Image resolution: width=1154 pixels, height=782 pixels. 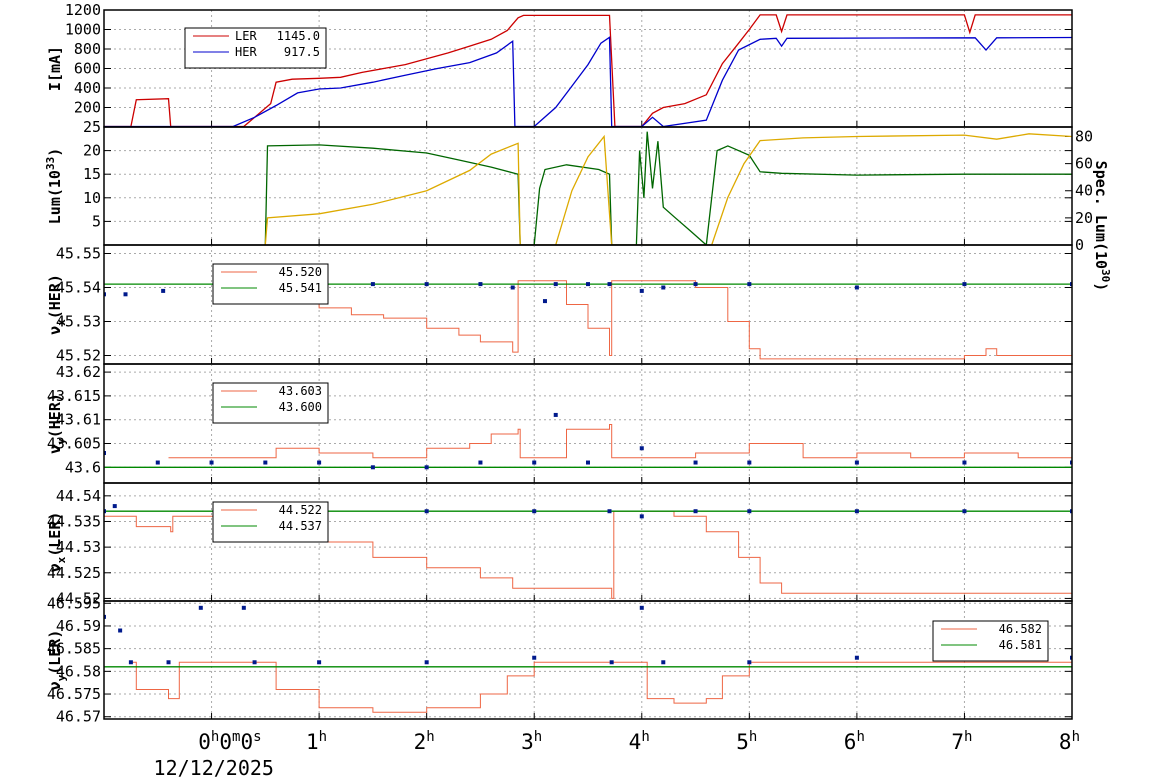 What do you see at coordinates (214, 768) in the screenshot?
I see `x-axis-date: 12/12/2025` at bounding box center [214, 768].